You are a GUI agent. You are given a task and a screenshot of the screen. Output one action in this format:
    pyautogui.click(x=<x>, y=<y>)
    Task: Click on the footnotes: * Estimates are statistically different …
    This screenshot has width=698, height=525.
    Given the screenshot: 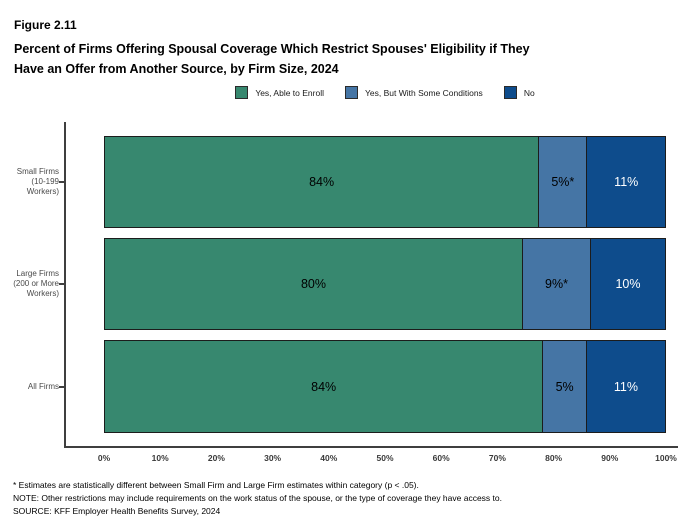 What is the action you would take?
    pyautogui.click(x=257, y=498)
    